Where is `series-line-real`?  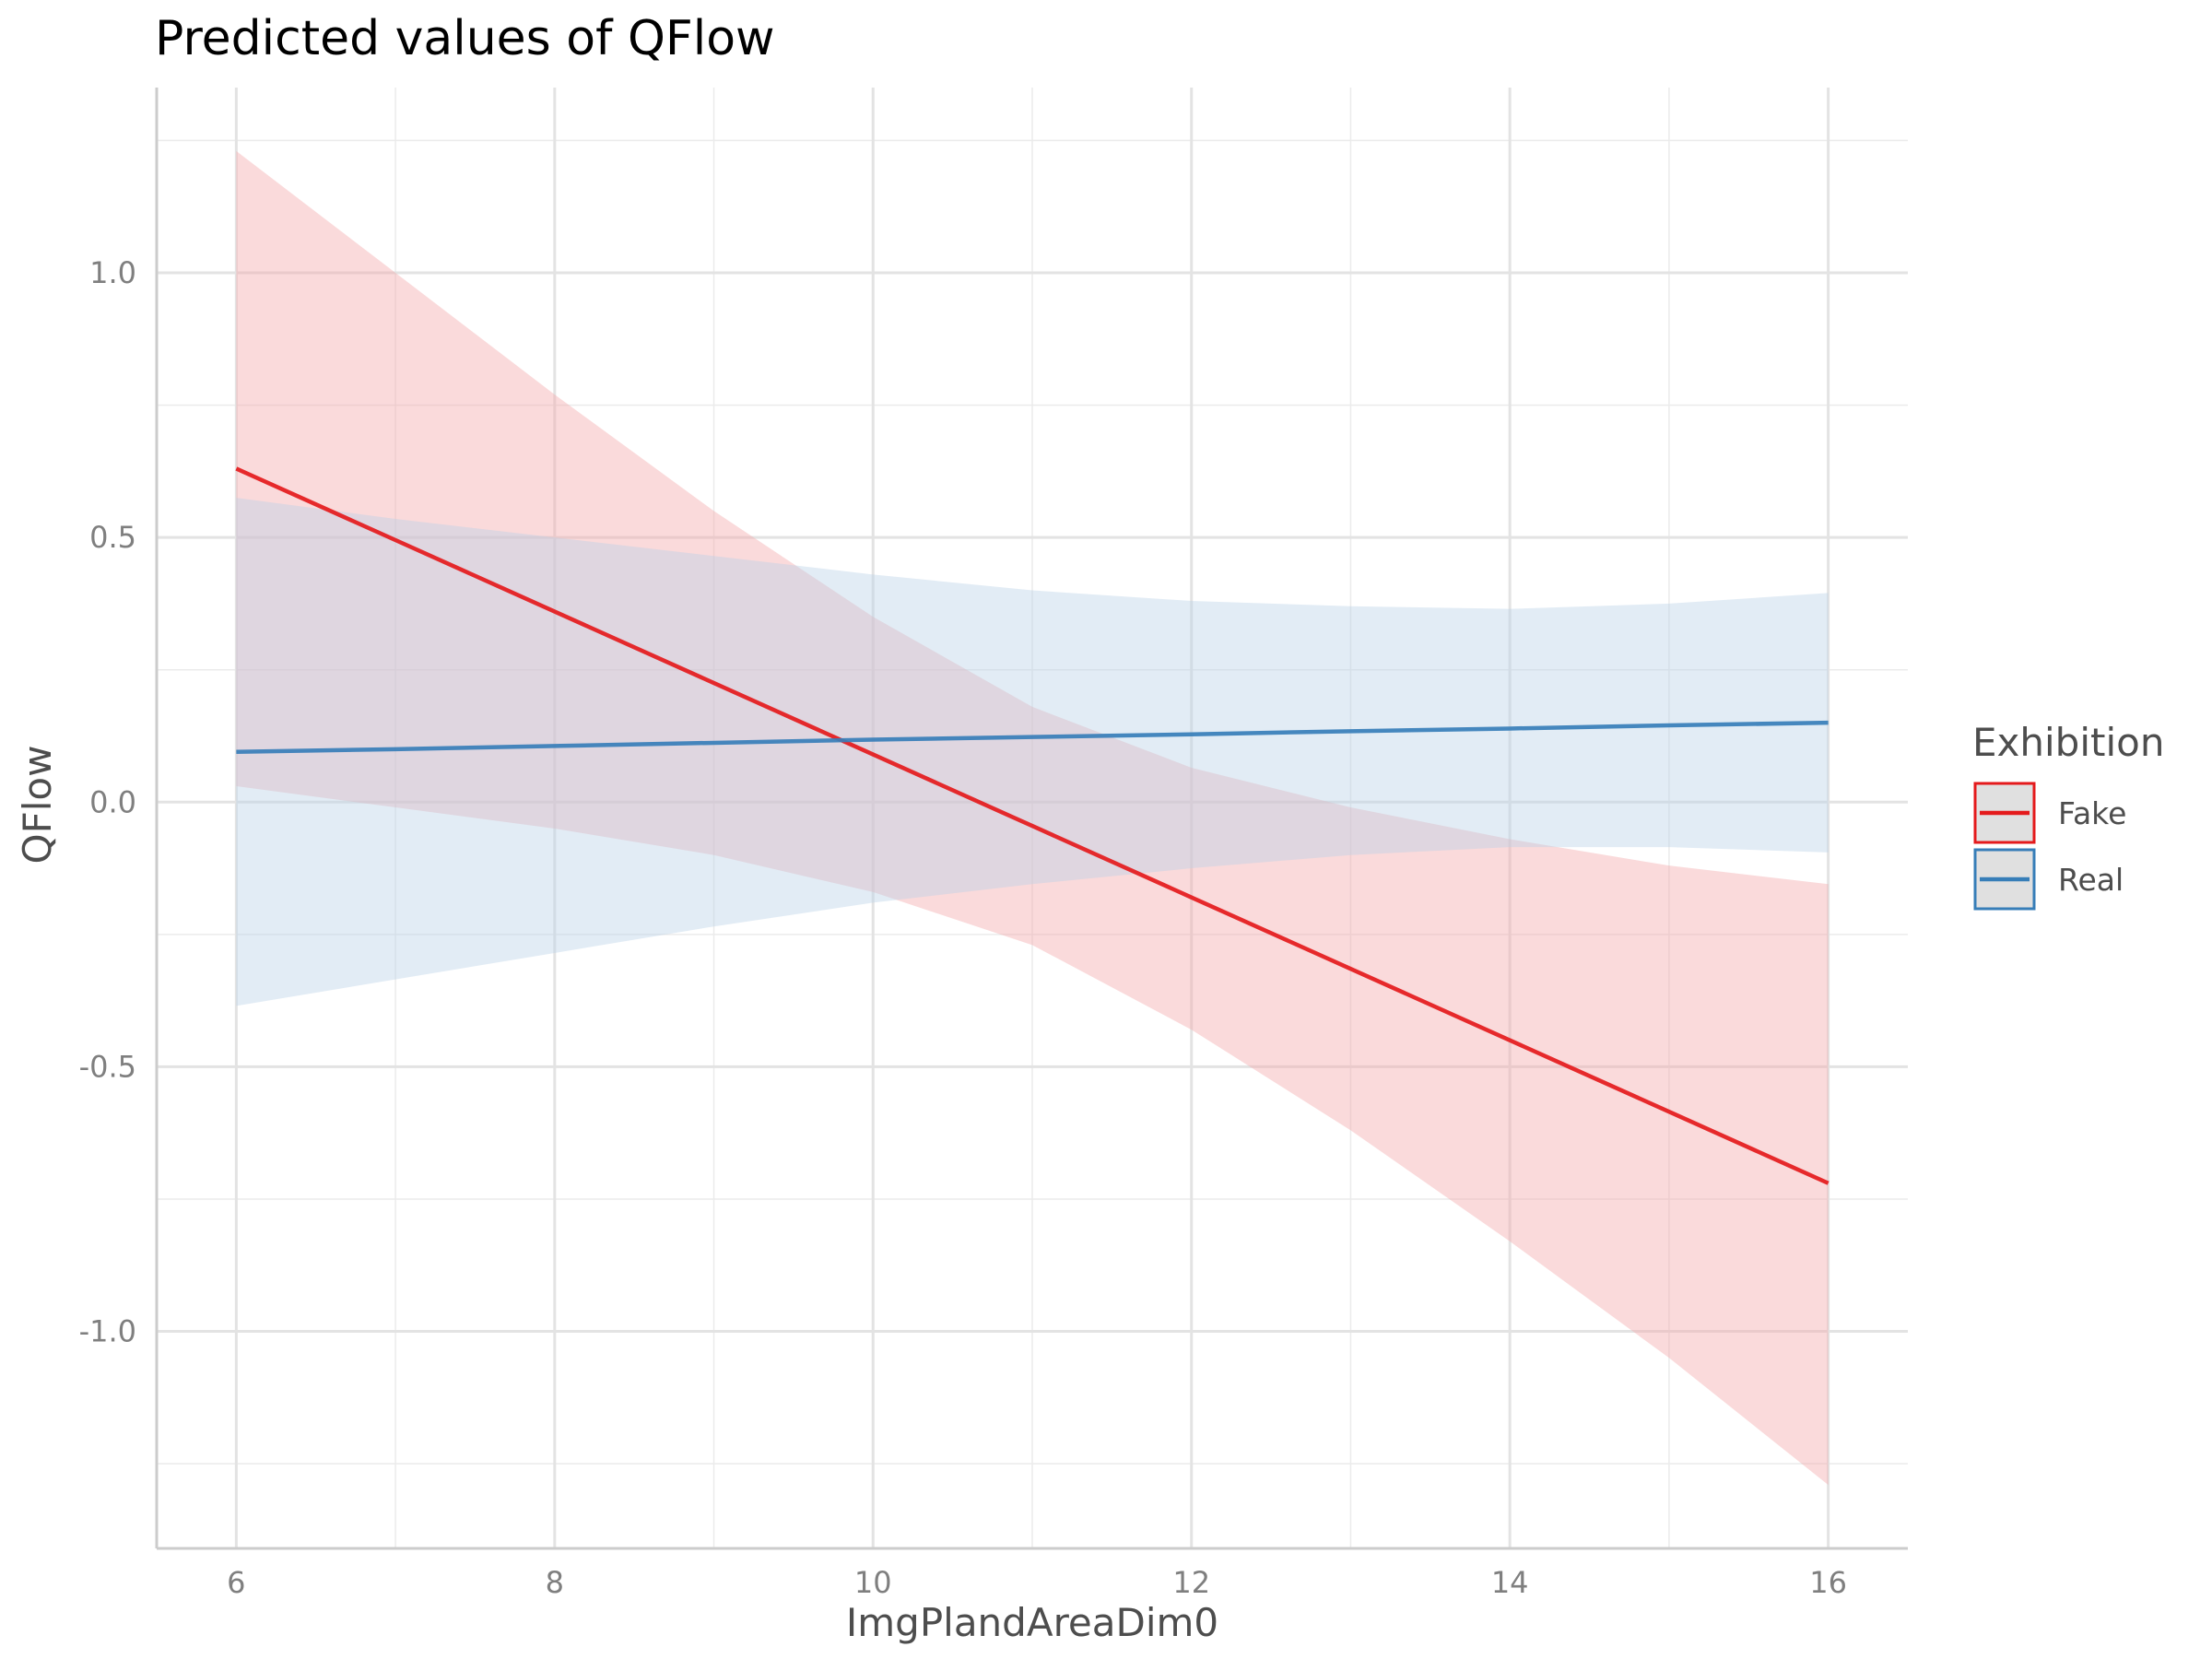
series-line-real is located at coordinates (1032, 737).